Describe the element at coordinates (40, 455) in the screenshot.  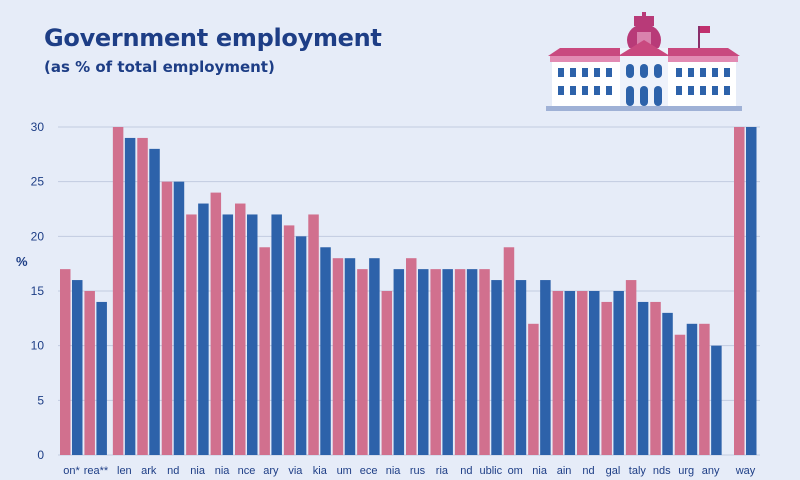
I see `y-tick-label: 0` at that location.